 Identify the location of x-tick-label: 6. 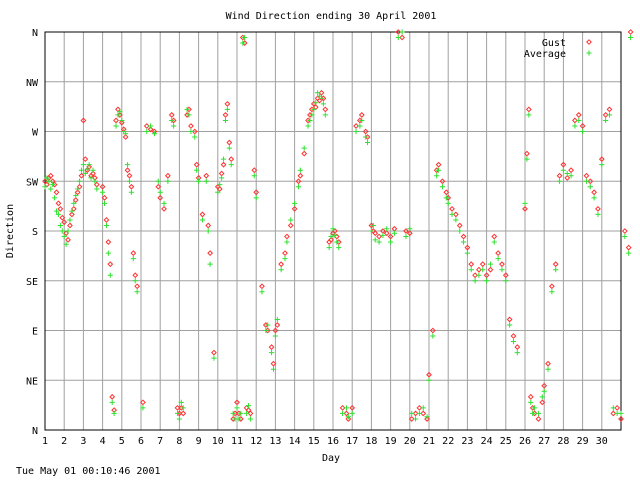
(141, 441).